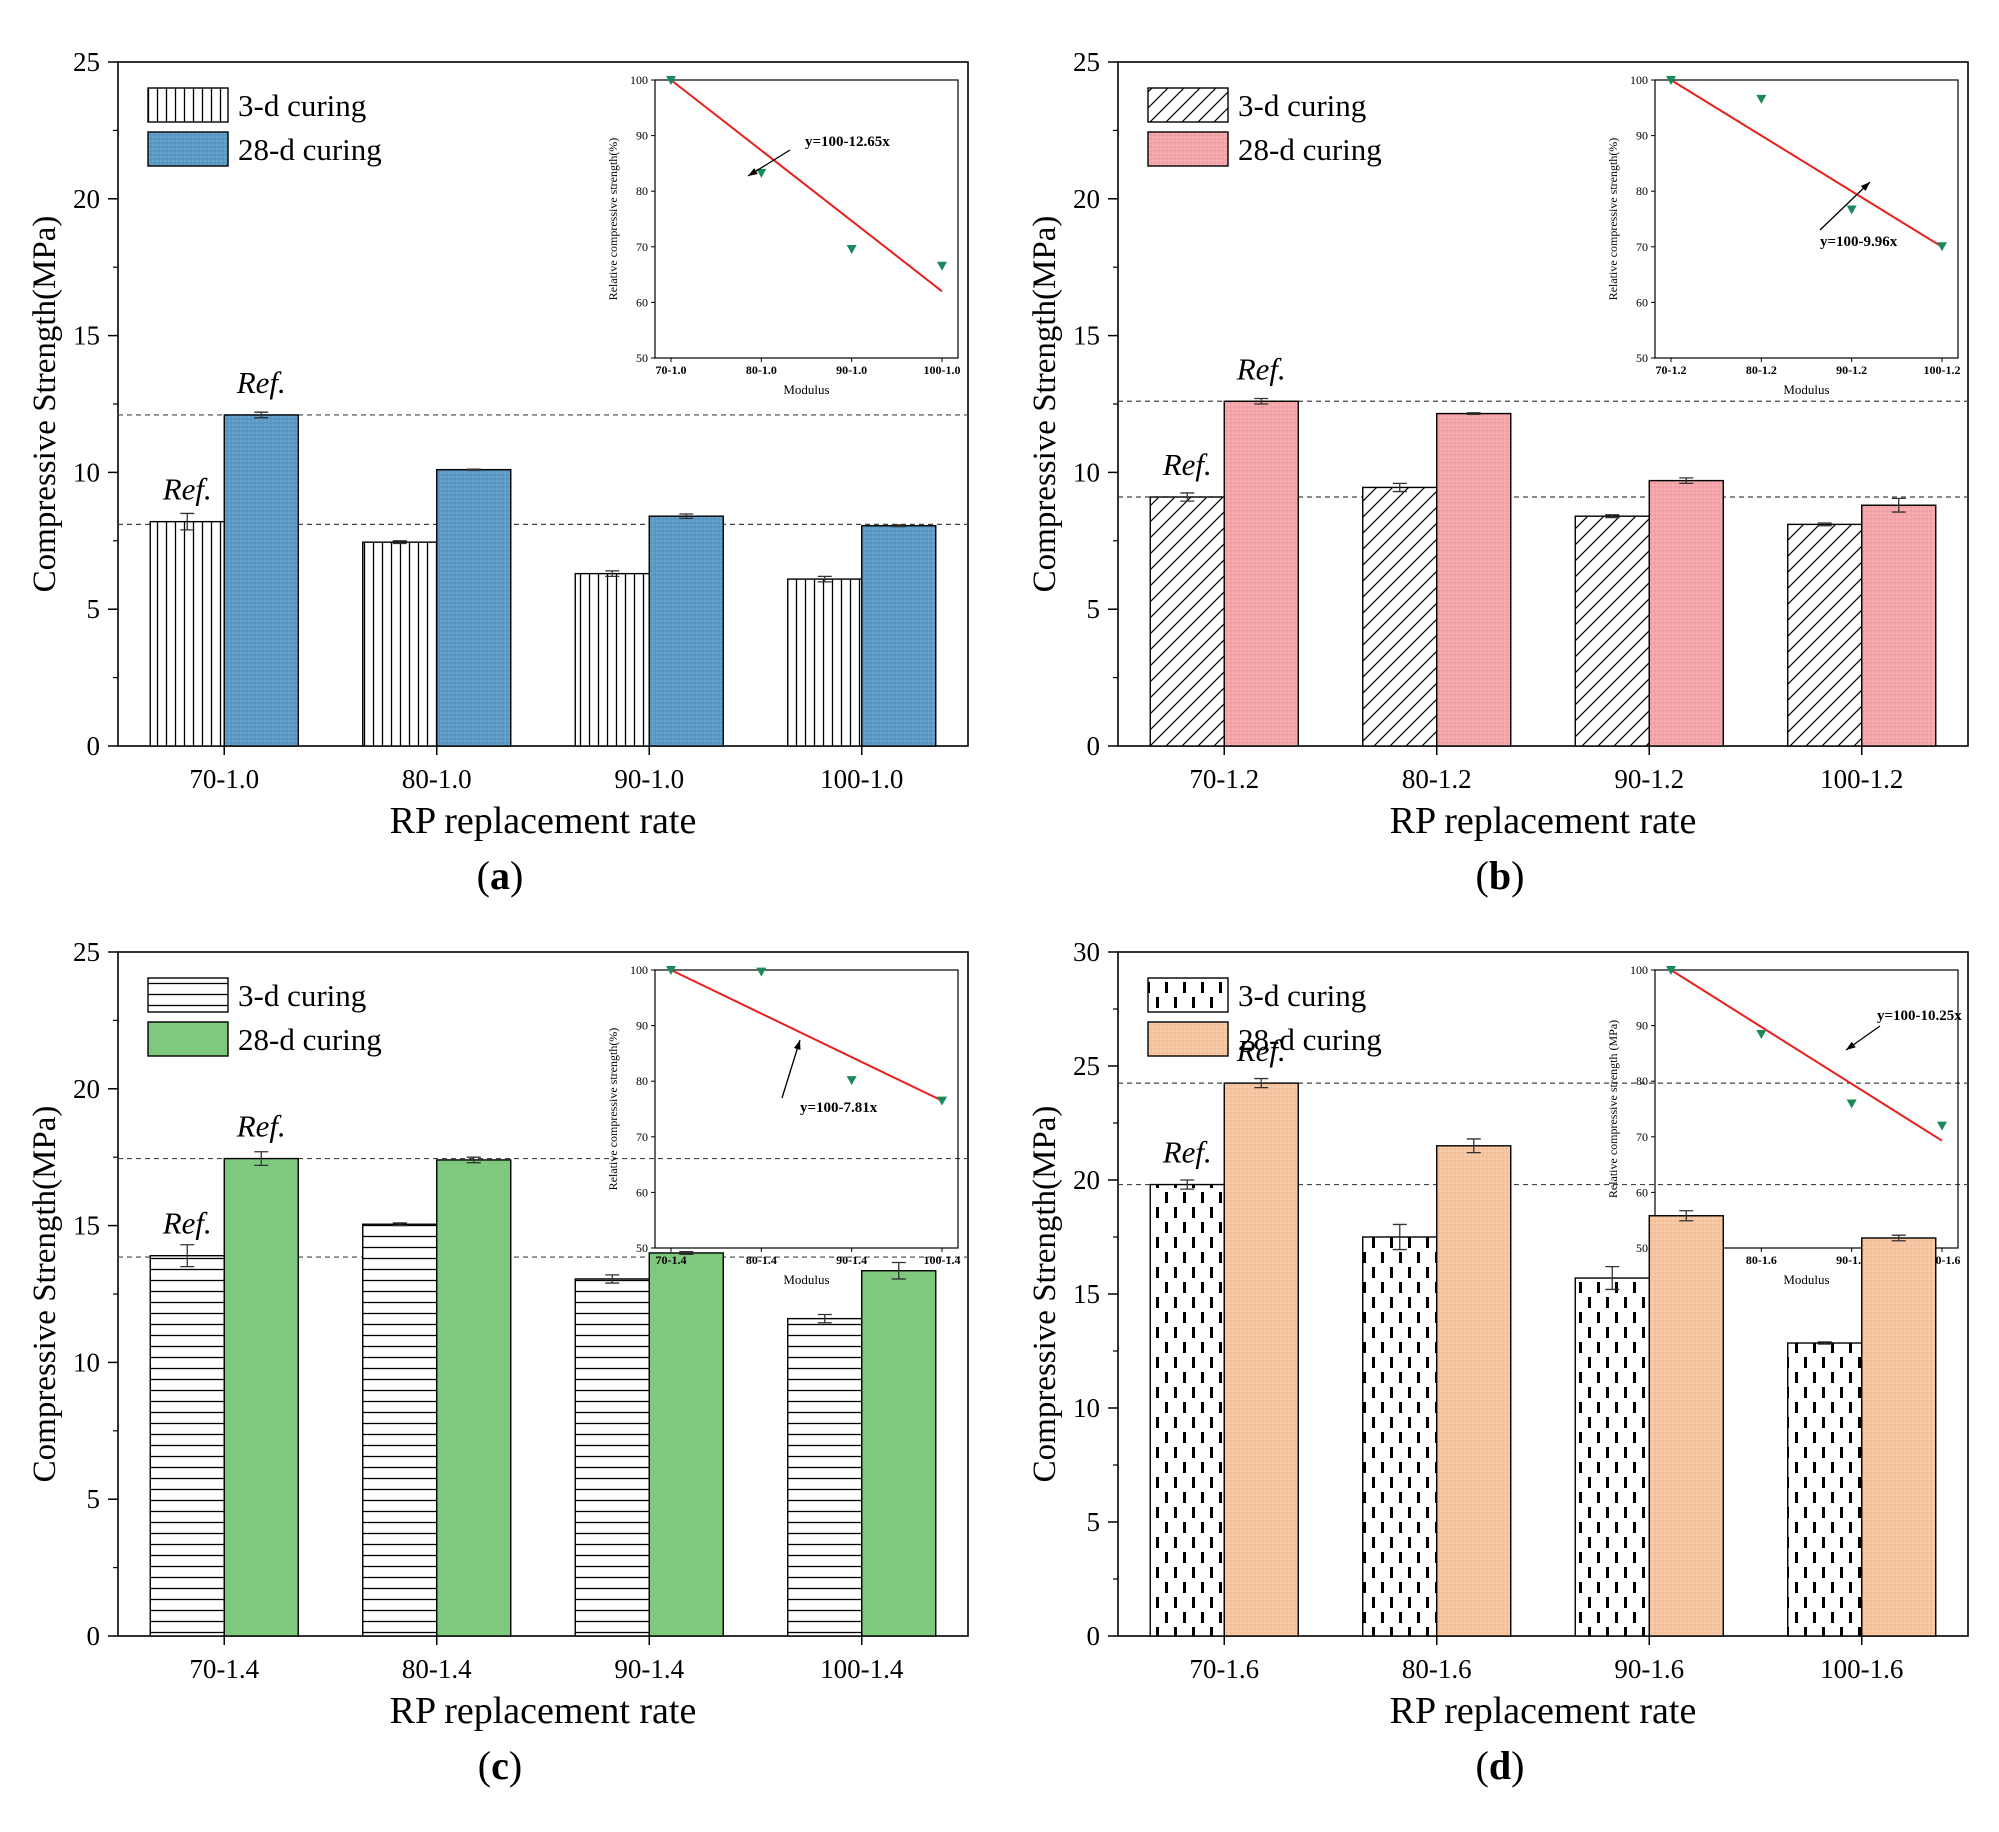 Image resolution: width=1999 pixels, height=1832 pixels. What do you see at coordinates (642, 136) in the screenshot?
I see `inset-y-tick-label: 90` at bounding box center [642, 136].